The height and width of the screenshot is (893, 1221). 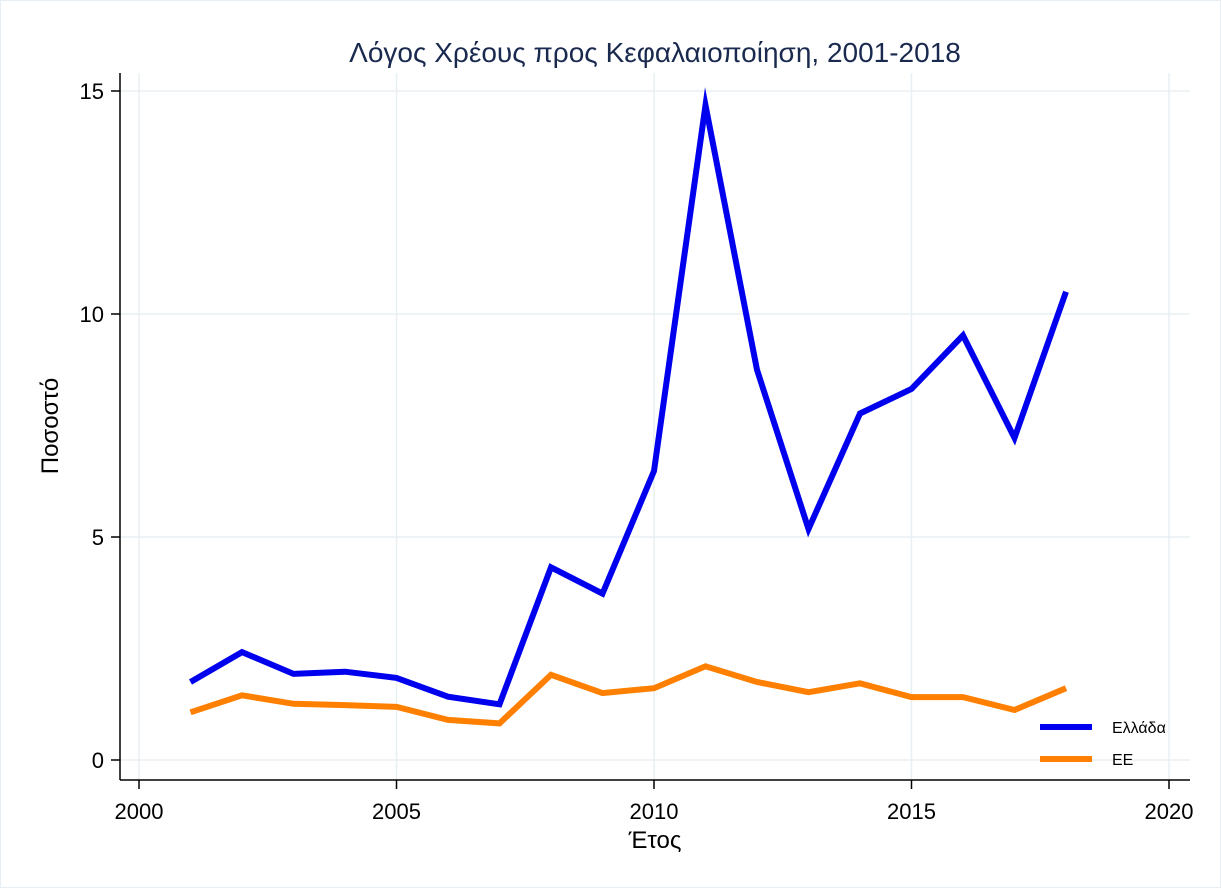 What do you see at coordinates (1139, 728) in the screenshot?
I see `legend-label-1: Ελλάδα` at bounding box center [1139, 728].